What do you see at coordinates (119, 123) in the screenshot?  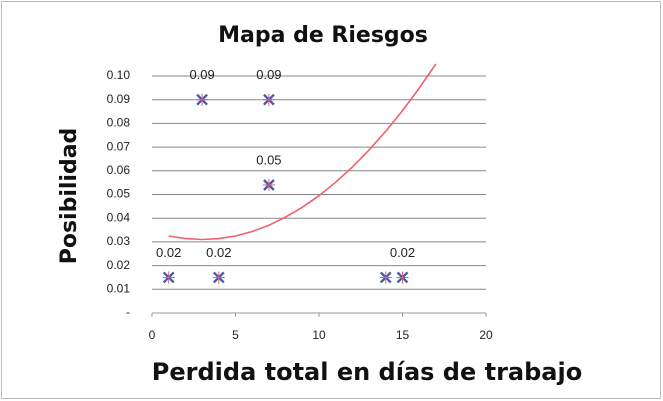 I see `y-tick-label: 0.08` at bounding box center [119, 123].